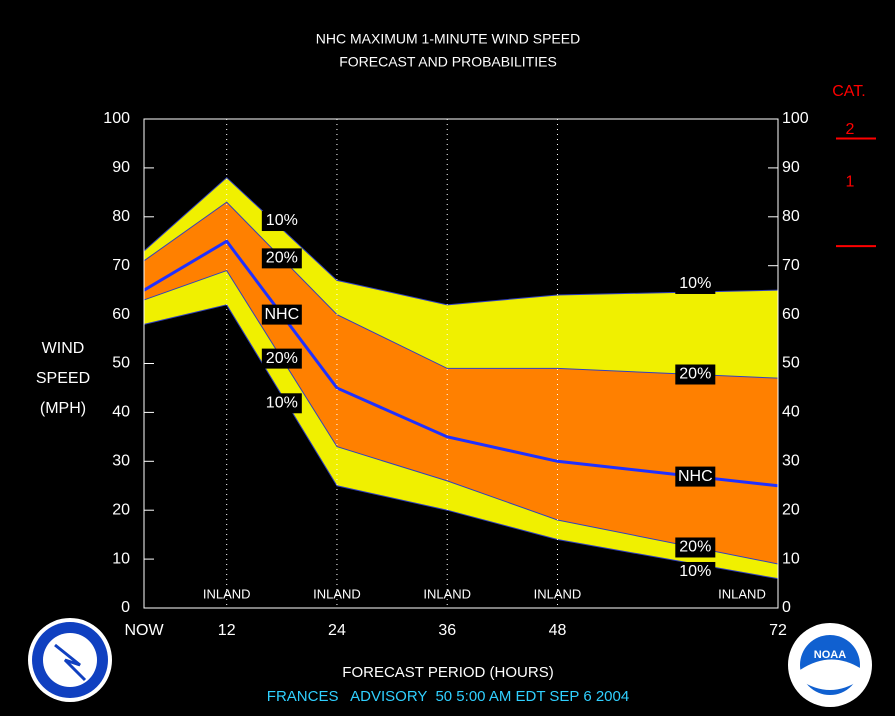 The height and width of the screenshot is (716, 895). What do you see at coordinates (63, 348) in the screenshot?
I see `y-axis-label: WIND` at bounding box center [63, 348].